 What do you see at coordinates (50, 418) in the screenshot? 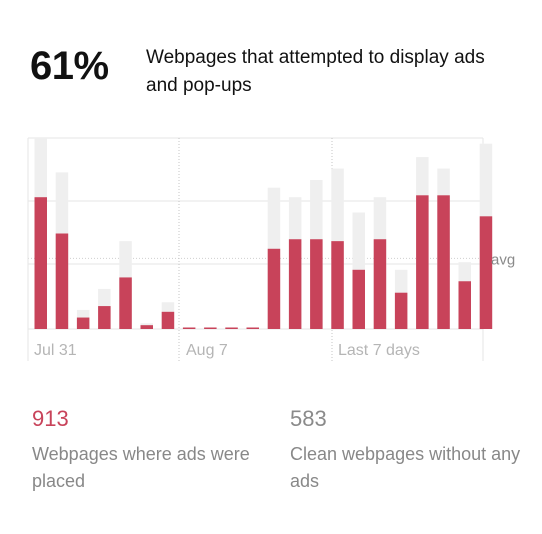
I see `ads-placed-count: 913` at bounding box center [50, 418].